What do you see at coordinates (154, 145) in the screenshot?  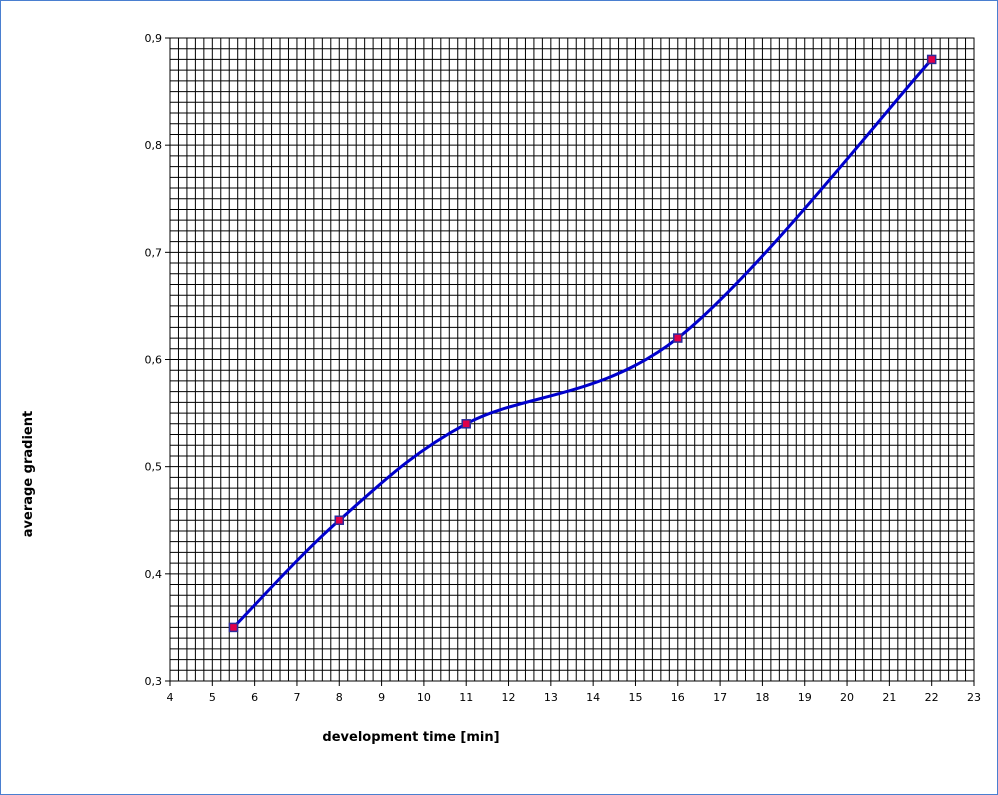 I see `y-tick-label: 0,8` at bounding box center [154, 145].